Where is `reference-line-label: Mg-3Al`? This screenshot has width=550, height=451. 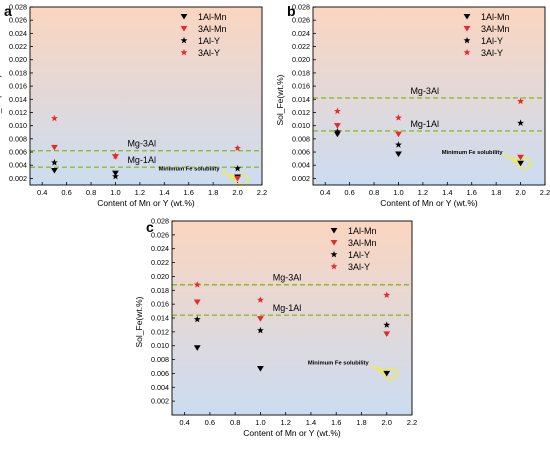
reference-line-label: Mg-3Al is located at coordinates (287, 278).